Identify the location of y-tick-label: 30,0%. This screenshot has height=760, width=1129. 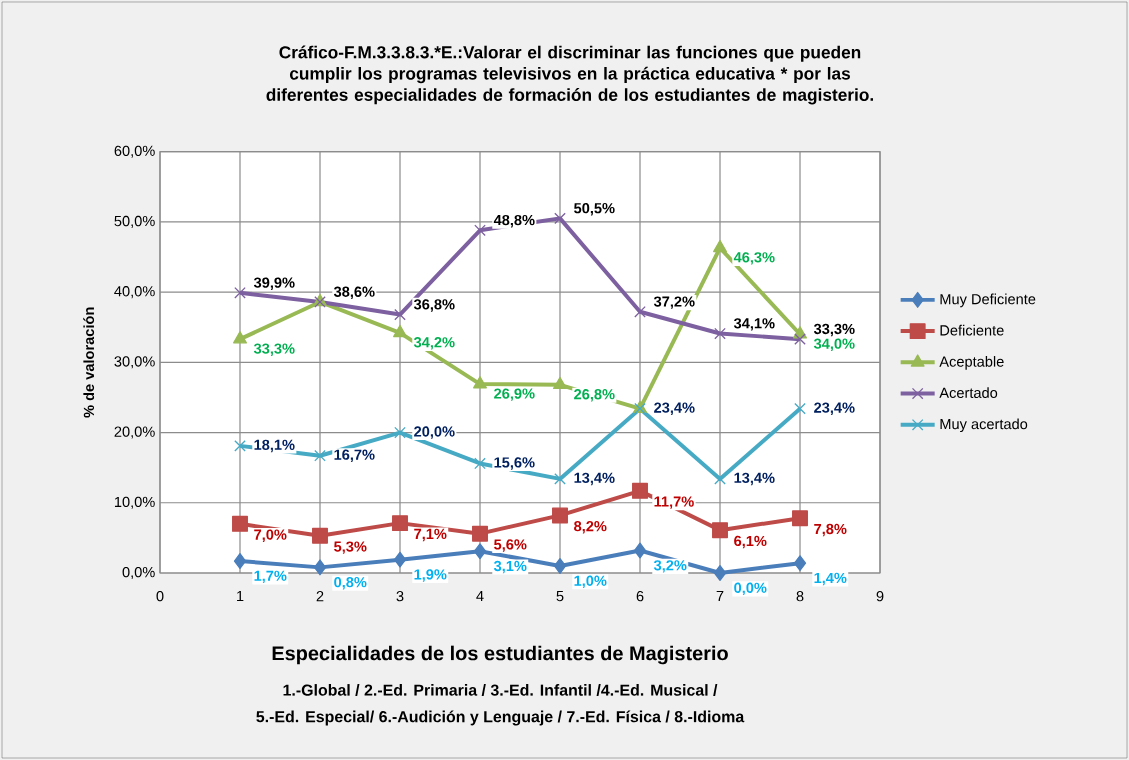
(134, 362).